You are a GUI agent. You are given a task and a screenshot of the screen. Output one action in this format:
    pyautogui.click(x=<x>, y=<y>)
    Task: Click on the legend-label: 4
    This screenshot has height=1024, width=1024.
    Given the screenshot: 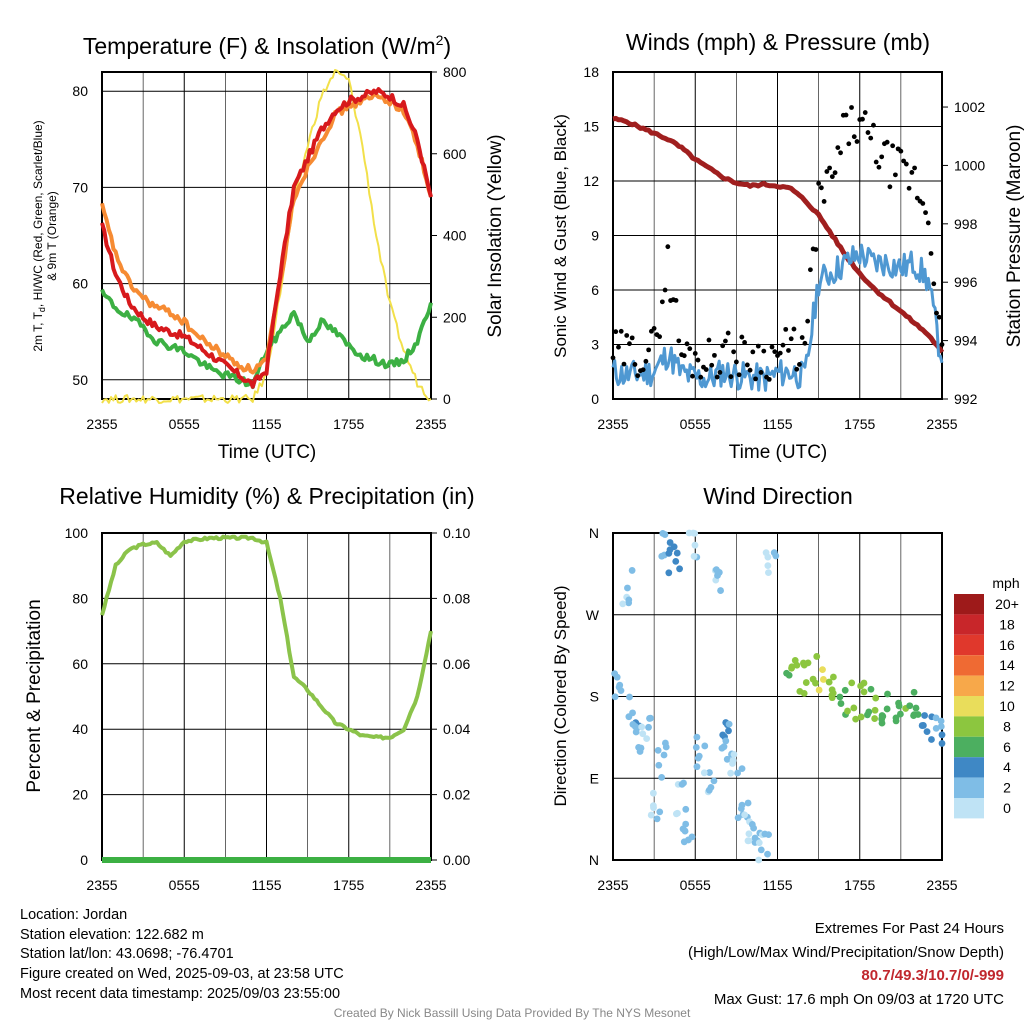 What is the action you would take?
    pyautogui.click(x=1007, y=767)
    